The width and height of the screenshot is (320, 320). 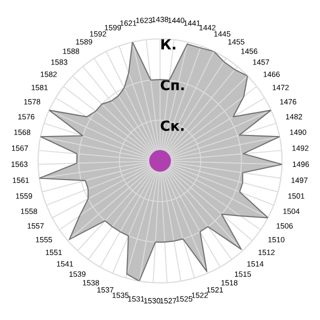 What do you see at coordinates (172, 85) in the screenshot?
I see `y-tick-label: Сп.` at bounding box center [172, 85].